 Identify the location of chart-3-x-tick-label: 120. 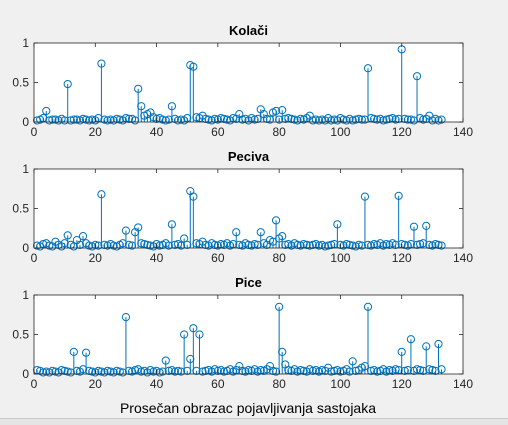
(402, 384).